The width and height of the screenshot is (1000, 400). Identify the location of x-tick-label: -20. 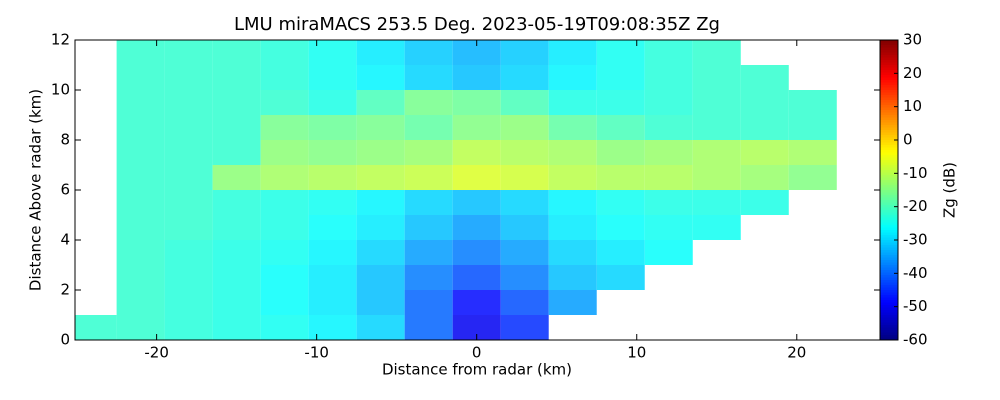
(156, 353).